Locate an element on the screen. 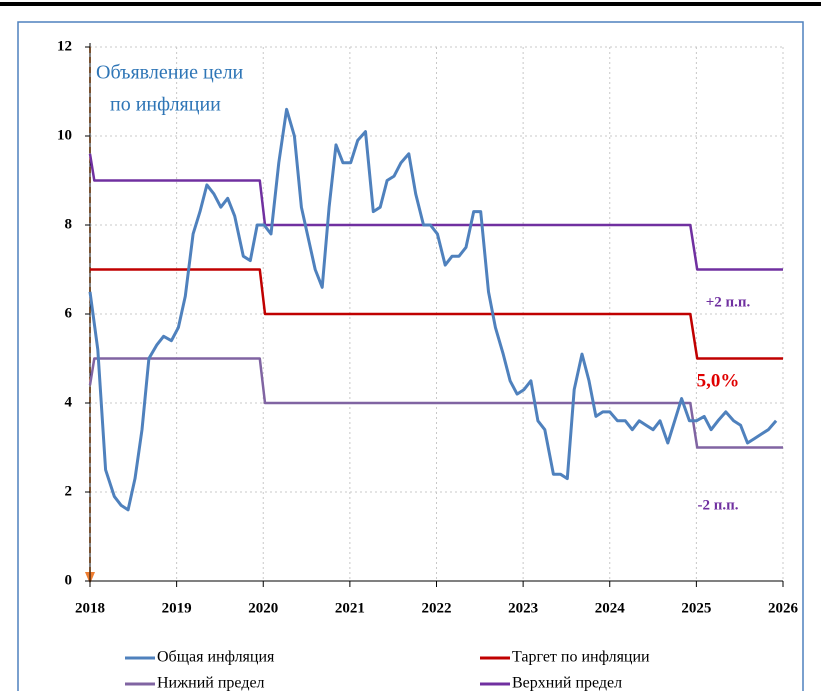  annotation: по инфляции is located at coordinates (165, 105).